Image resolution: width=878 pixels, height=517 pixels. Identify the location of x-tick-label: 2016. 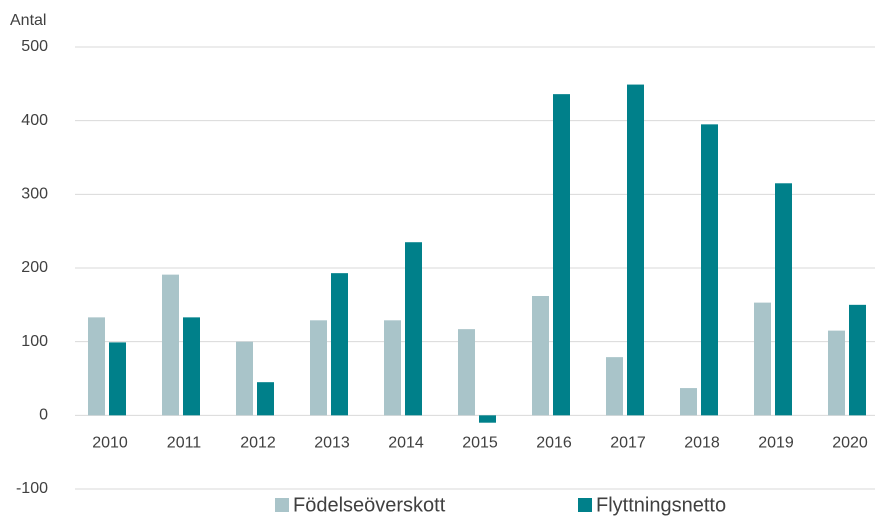
(554, 443).